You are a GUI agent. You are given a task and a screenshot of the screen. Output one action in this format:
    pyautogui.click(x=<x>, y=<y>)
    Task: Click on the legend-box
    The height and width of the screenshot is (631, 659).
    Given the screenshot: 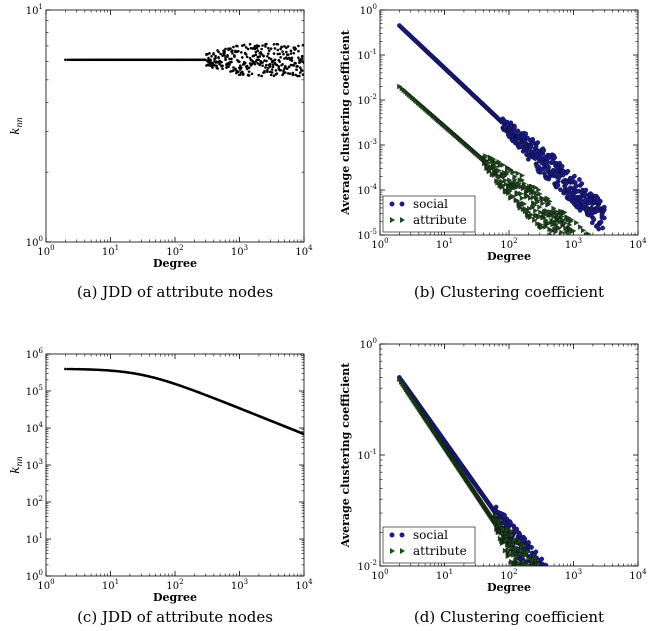 What is the action you would take?
    pyautogui.click(x=429, y=214)
    